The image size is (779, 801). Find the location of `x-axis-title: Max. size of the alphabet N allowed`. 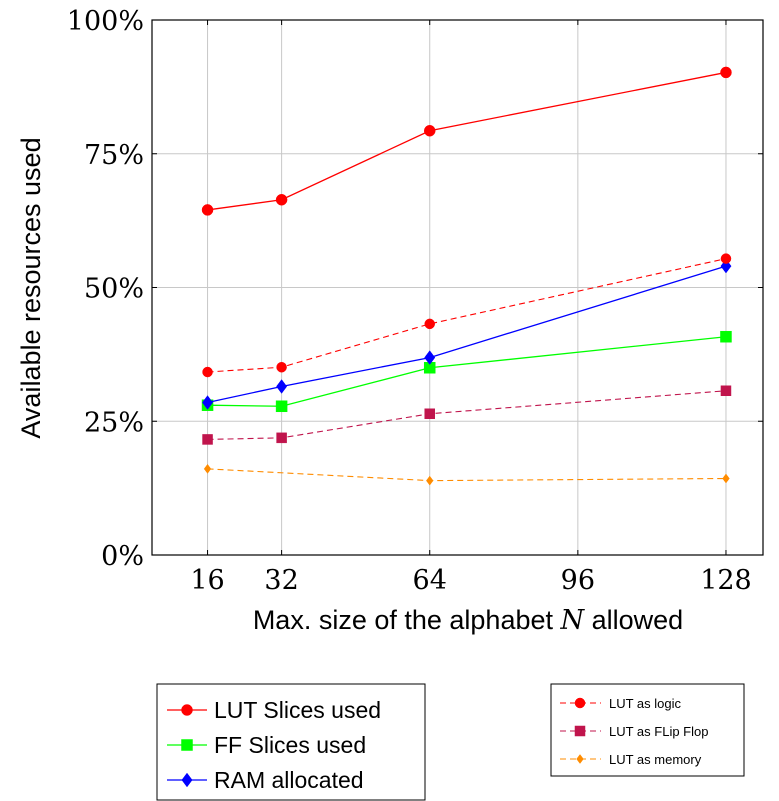

x-axis-title: Max. size of the alphabet N allowed is located at coordinates (468, 620).